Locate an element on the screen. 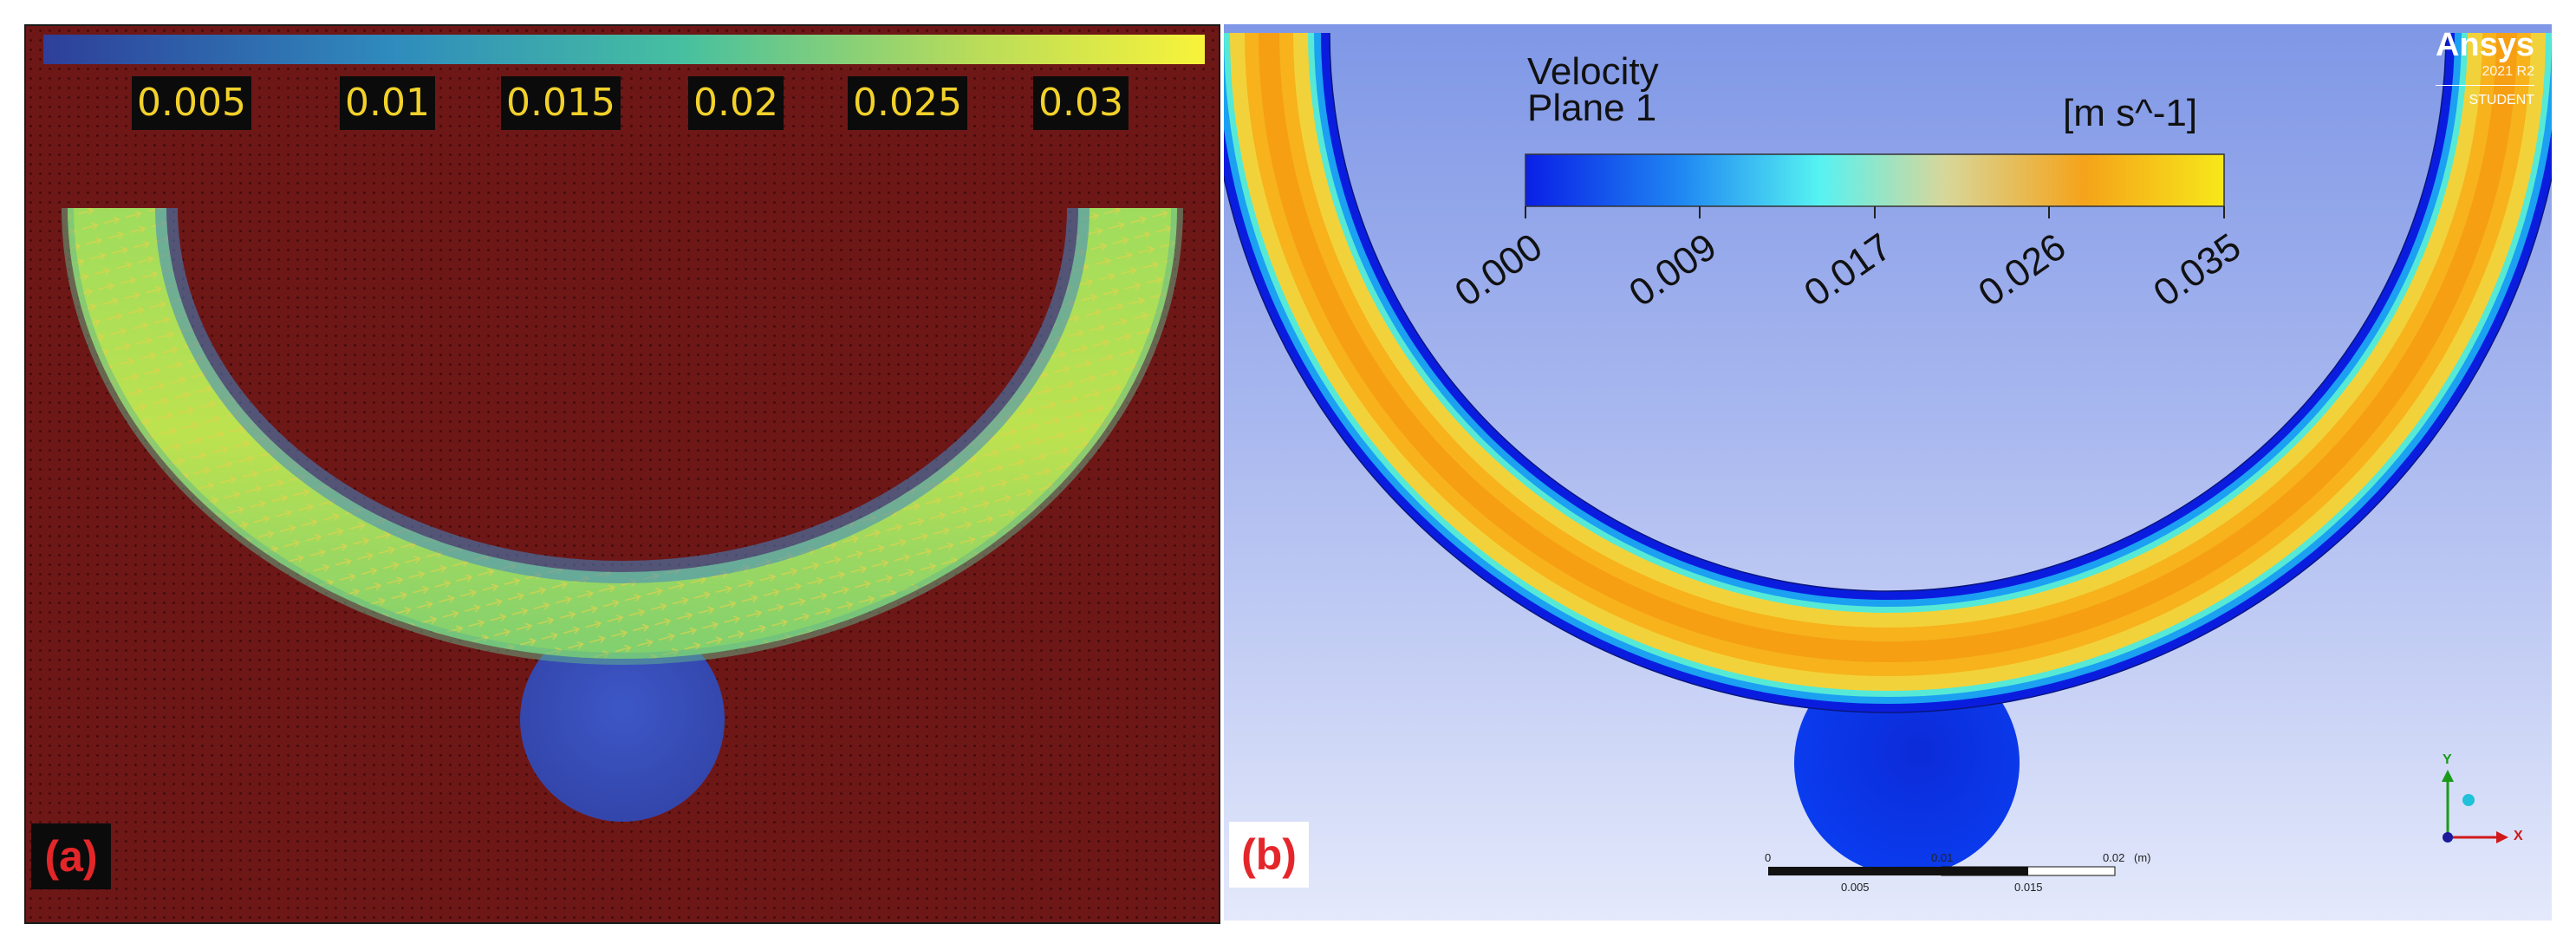 The height and width of the screenshot is (950, 2576). scale-label-0015: 0.015 is located at coordinates (2028, 887).